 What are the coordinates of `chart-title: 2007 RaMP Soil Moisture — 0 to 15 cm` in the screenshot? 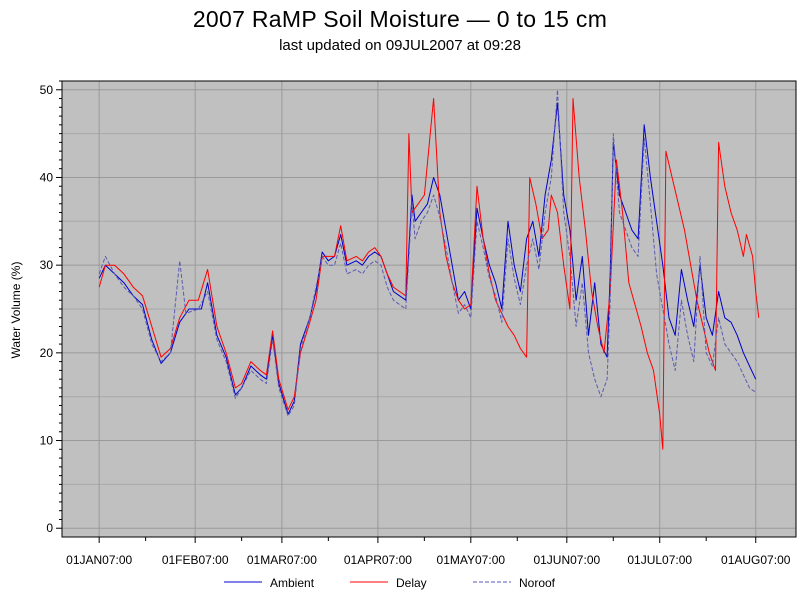 It's located at (400, 19).